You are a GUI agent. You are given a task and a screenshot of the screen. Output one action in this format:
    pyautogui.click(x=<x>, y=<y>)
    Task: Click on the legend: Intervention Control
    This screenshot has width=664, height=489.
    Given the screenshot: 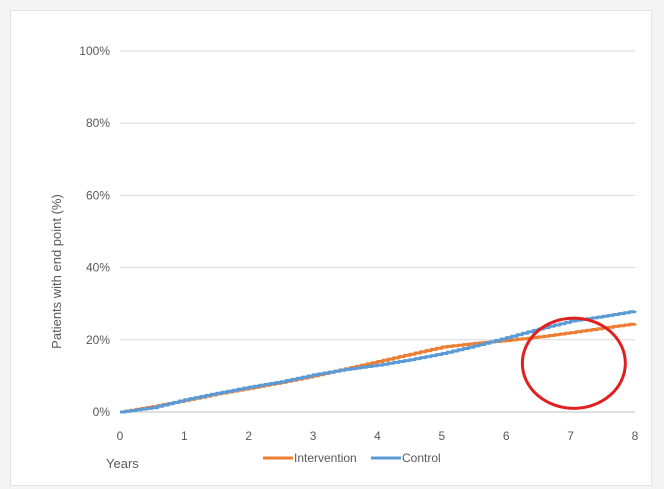 What is the action you would take?
    pyautogui.click(x=352, y=458)
    